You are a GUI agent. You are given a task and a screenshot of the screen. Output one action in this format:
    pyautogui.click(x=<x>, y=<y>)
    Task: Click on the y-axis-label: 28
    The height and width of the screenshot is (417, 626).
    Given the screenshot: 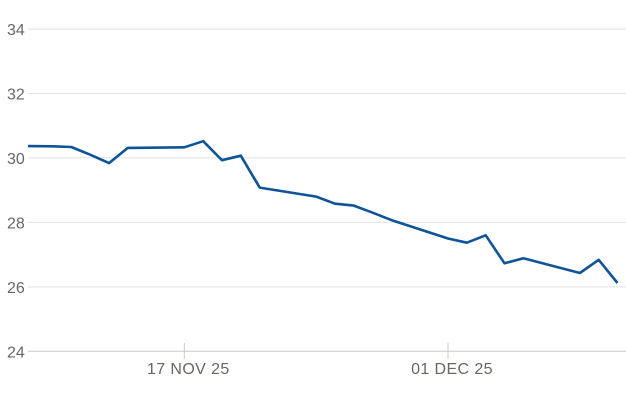 What is the action you would take?
    pyautogui.click(x=16, y=223)
    